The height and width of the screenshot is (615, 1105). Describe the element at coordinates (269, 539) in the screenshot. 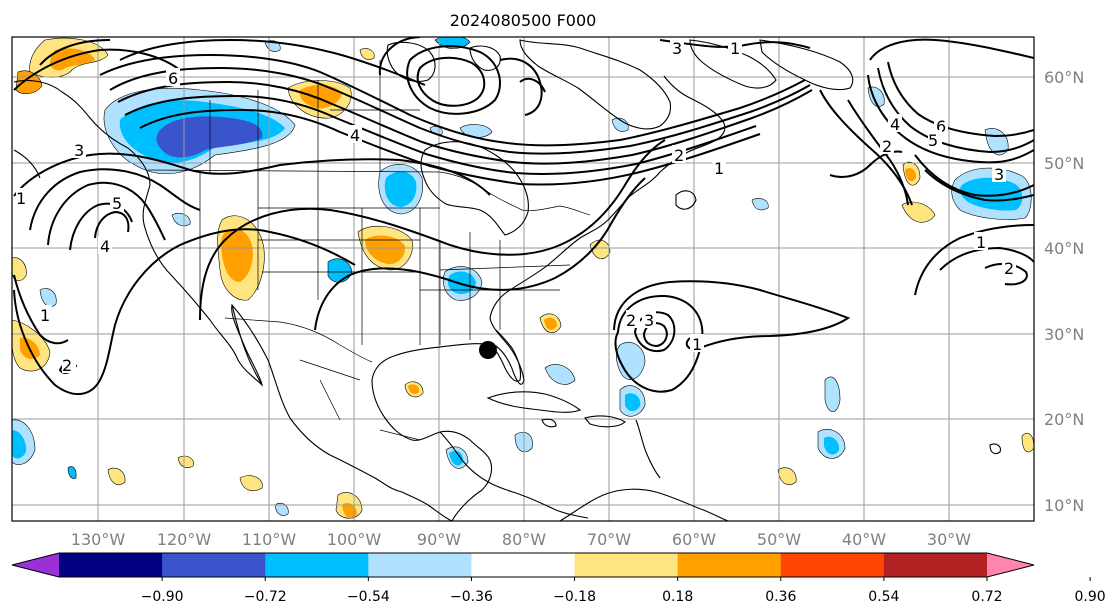

I see `lon-label: 110°W` at that location.